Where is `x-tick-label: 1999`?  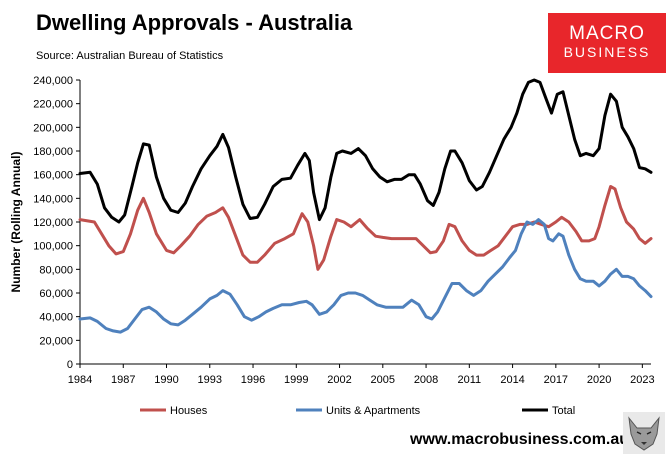
x-tick-label: 1999 is located at coordinates (296, 380).